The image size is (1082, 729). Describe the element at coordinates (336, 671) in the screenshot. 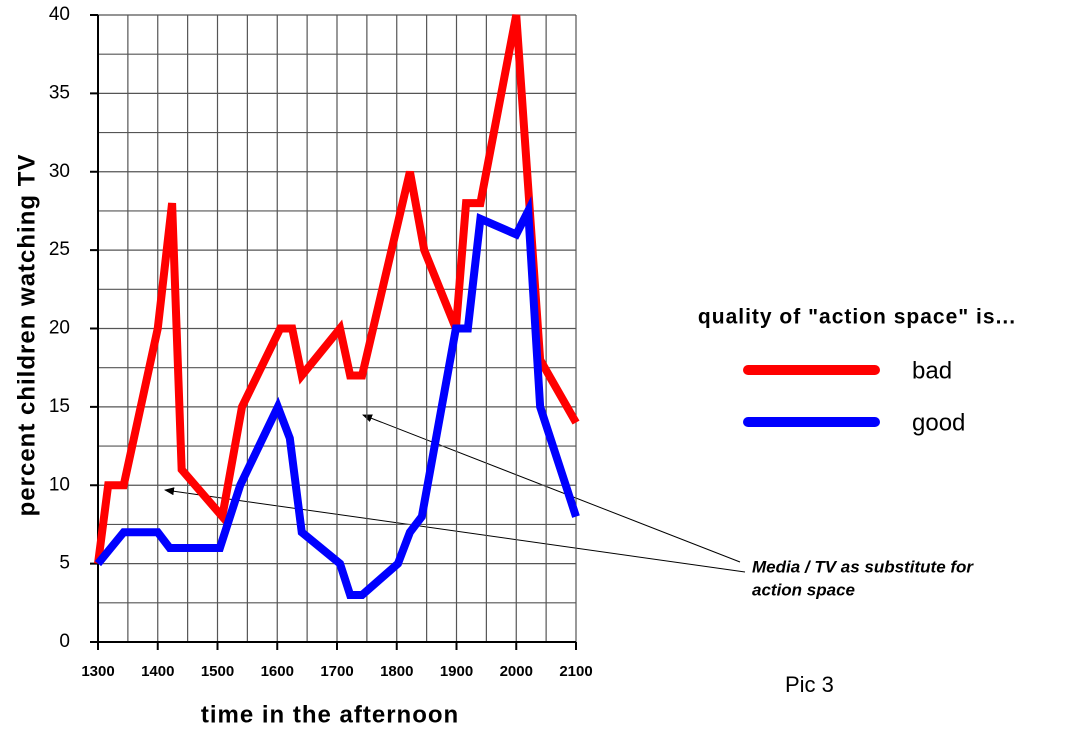

I see `x-tick-label: 1700` at that location.